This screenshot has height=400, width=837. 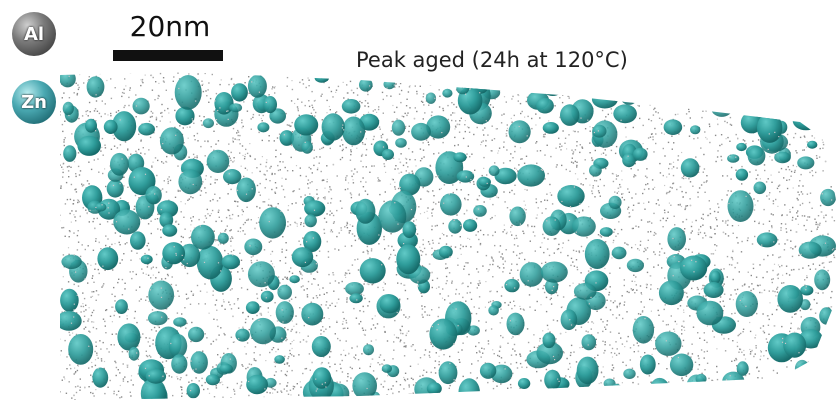 What do you see at coordinates (168, 55) in the screenshot?
I see `scale-bar` at bounding box center [168, 55].